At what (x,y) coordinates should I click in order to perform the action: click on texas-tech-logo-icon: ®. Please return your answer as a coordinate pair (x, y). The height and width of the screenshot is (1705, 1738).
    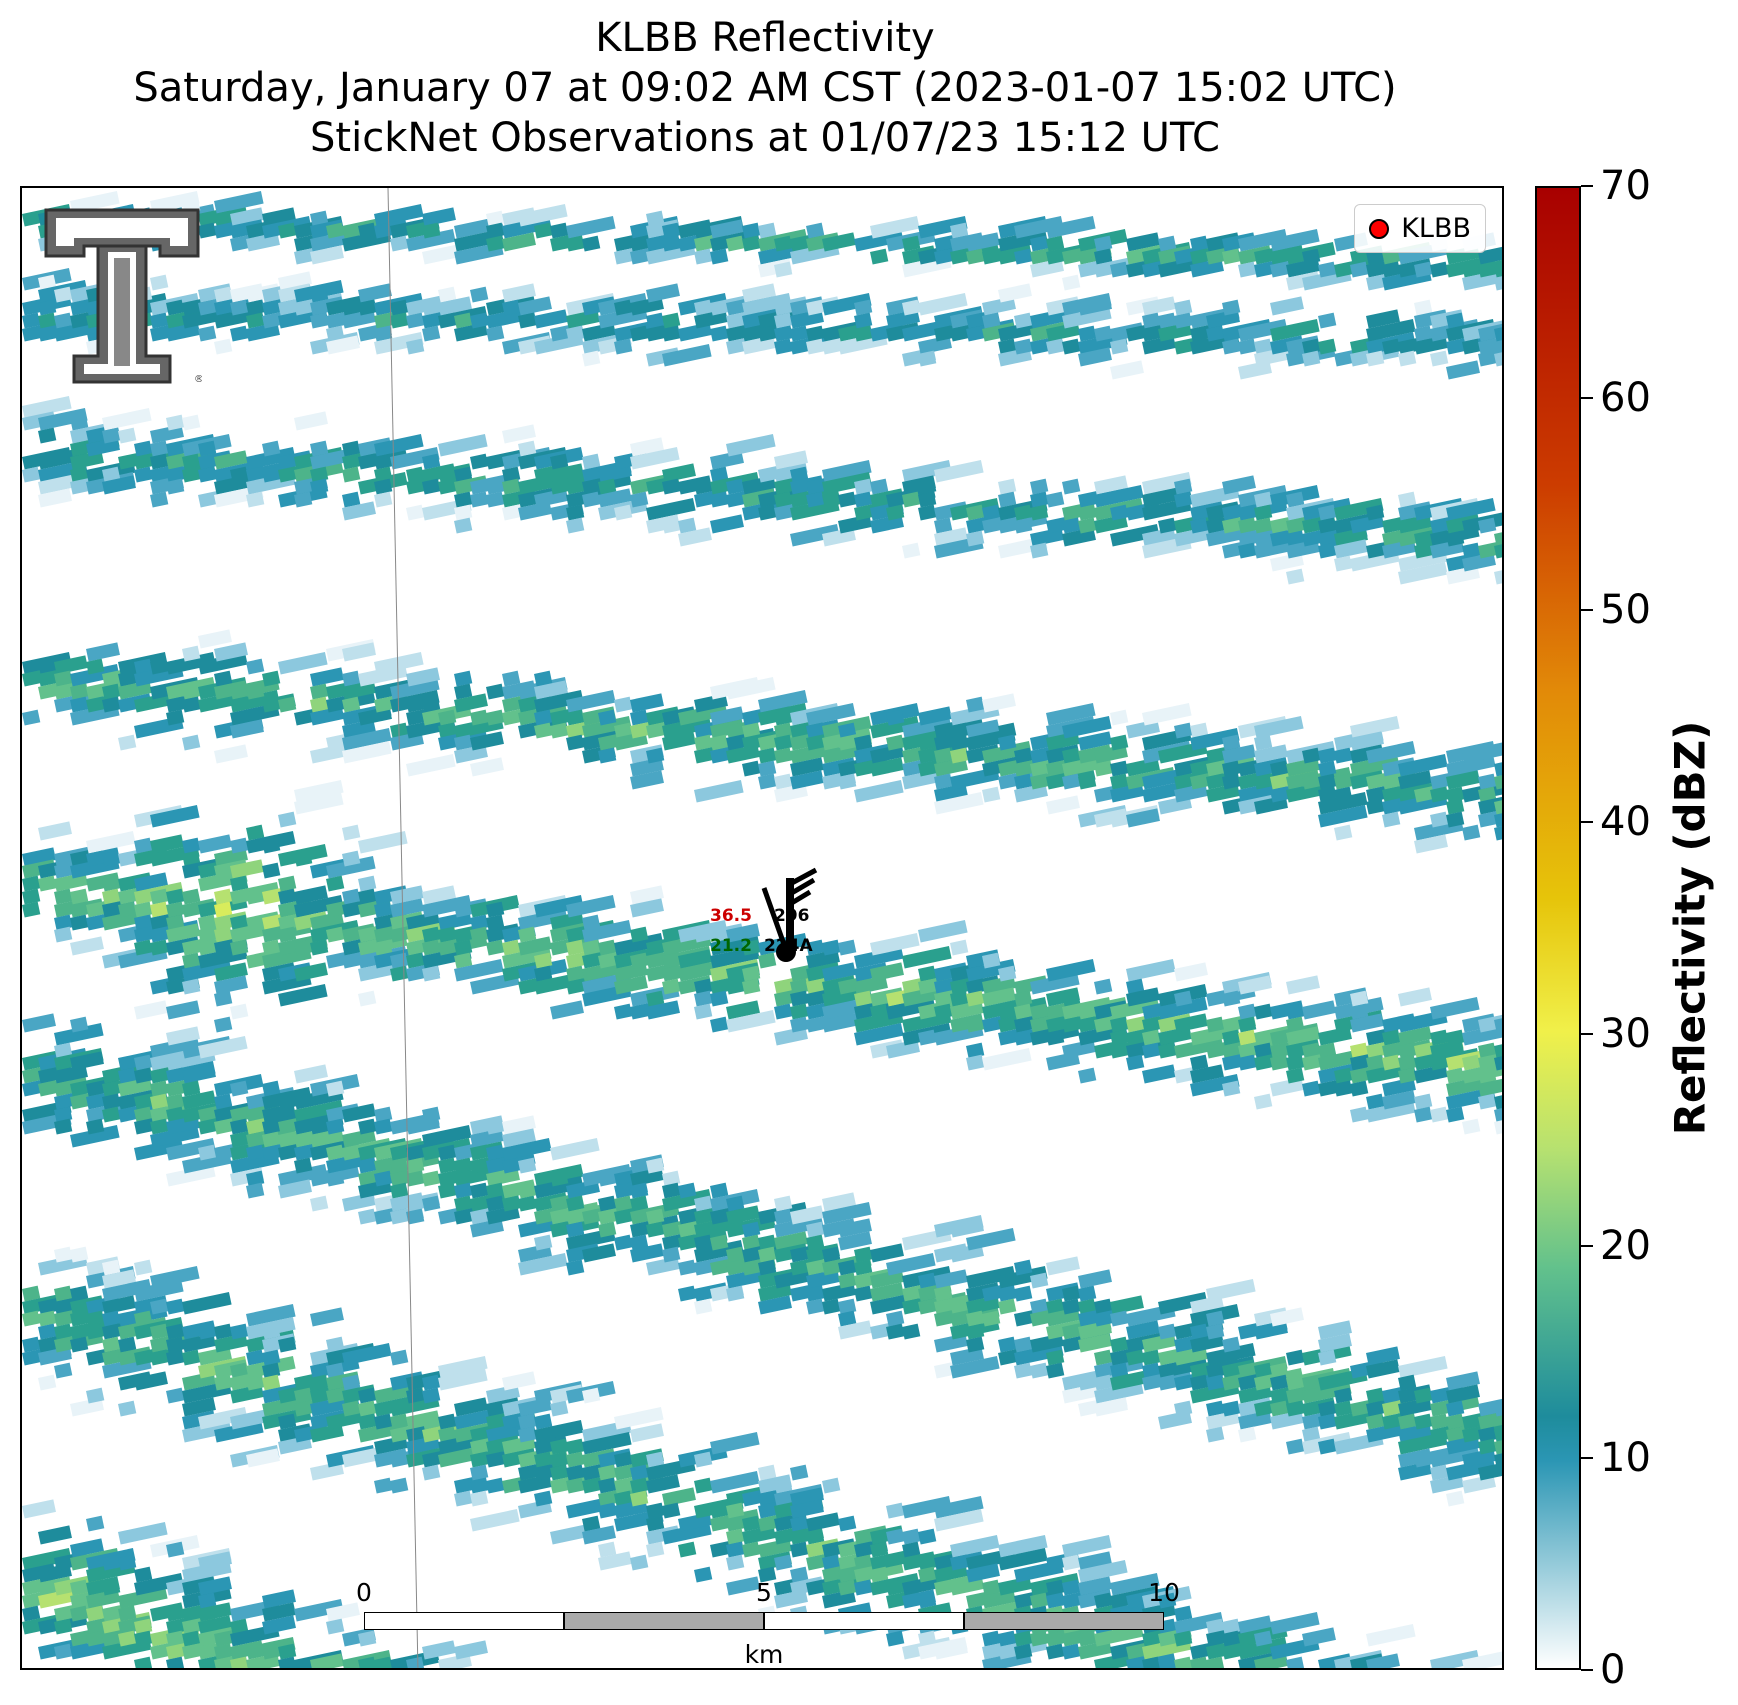
    Looking at the image, I should click on (123, 296).